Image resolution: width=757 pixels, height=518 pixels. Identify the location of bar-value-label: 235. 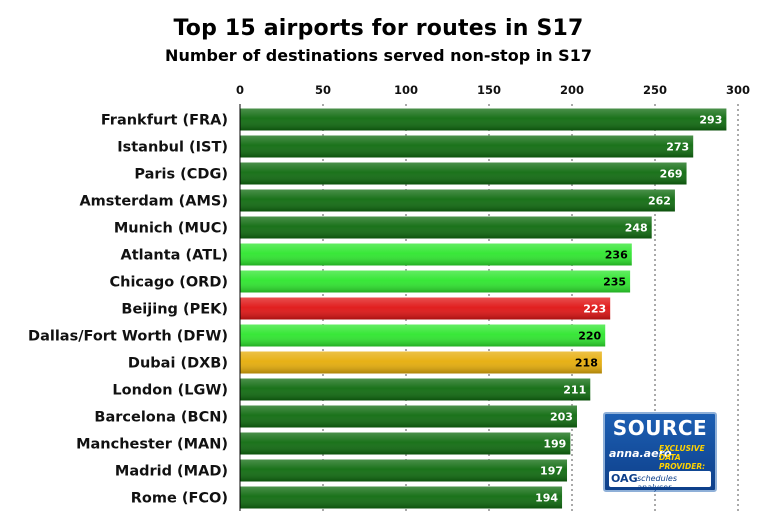
(614, 282).